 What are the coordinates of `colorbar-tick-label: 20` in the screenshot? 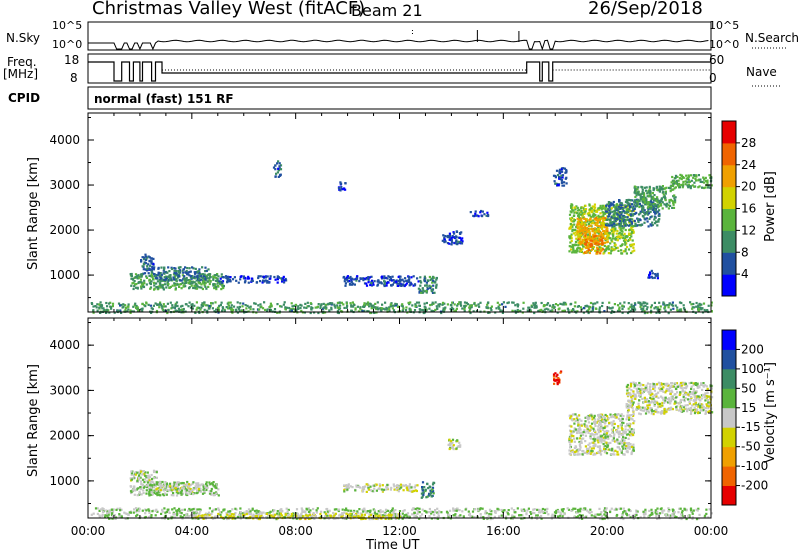 It's located at (748, 187).